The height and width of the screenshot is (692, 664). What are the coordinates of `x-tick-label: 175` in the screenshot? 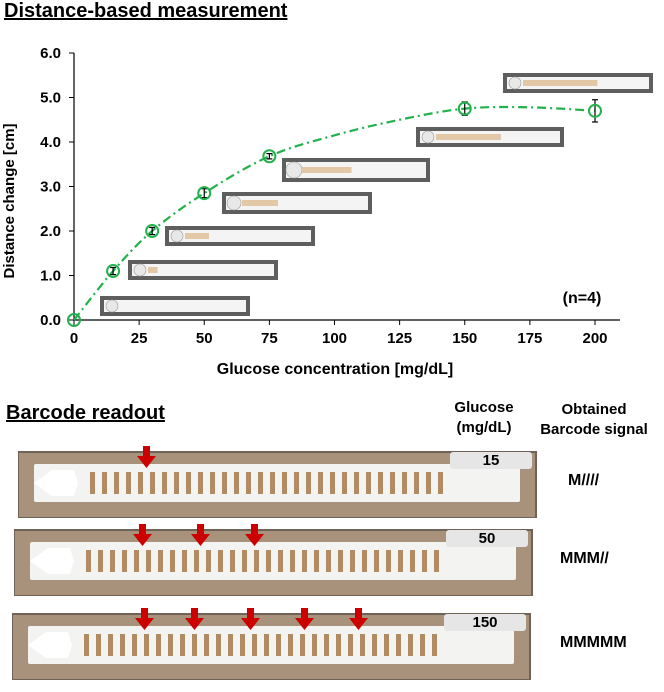 It's located at (529, 338).